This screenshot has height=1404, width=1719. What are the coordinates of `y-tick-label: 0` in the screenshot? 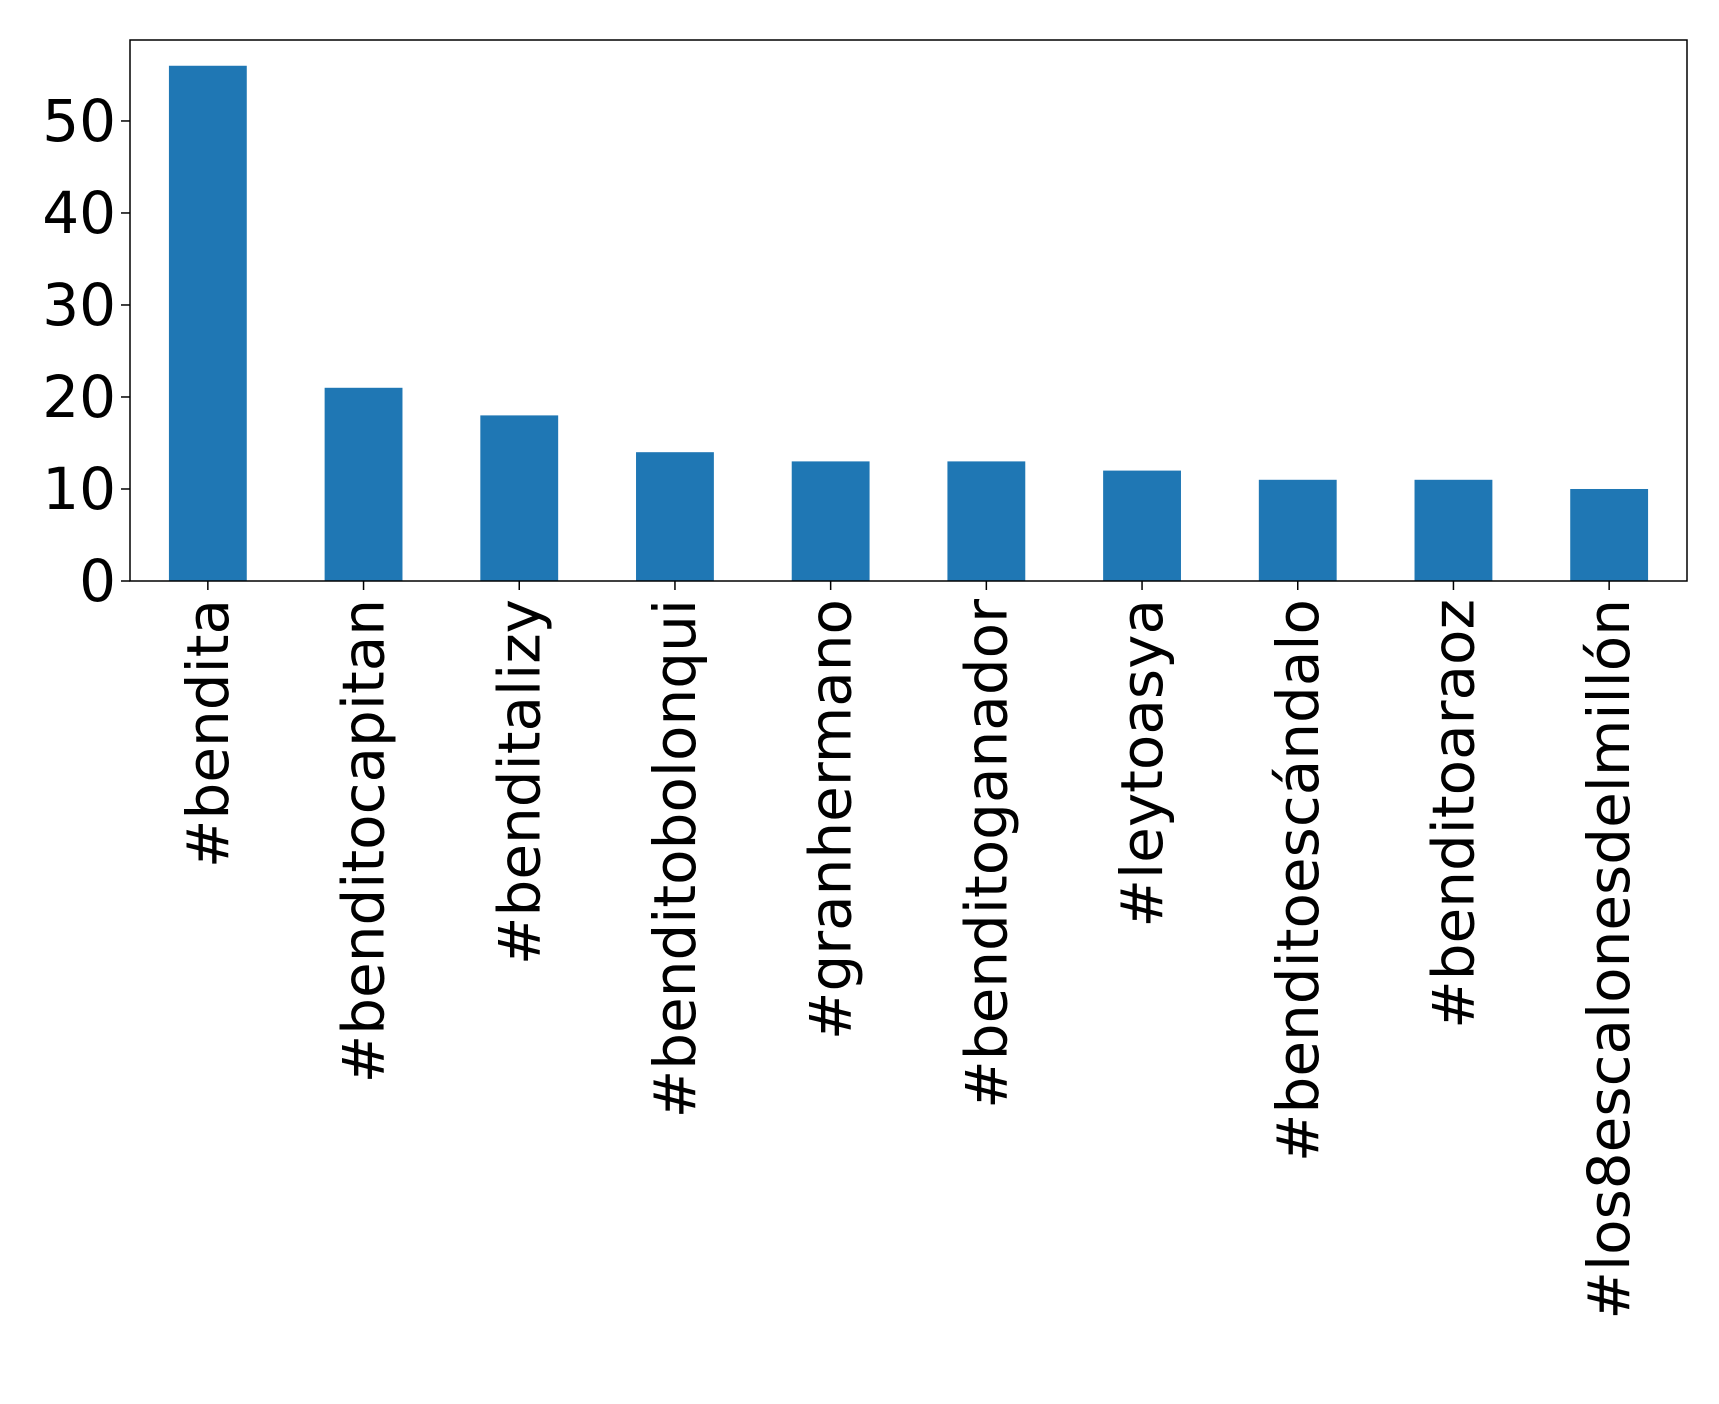 It's located at (97, 581).